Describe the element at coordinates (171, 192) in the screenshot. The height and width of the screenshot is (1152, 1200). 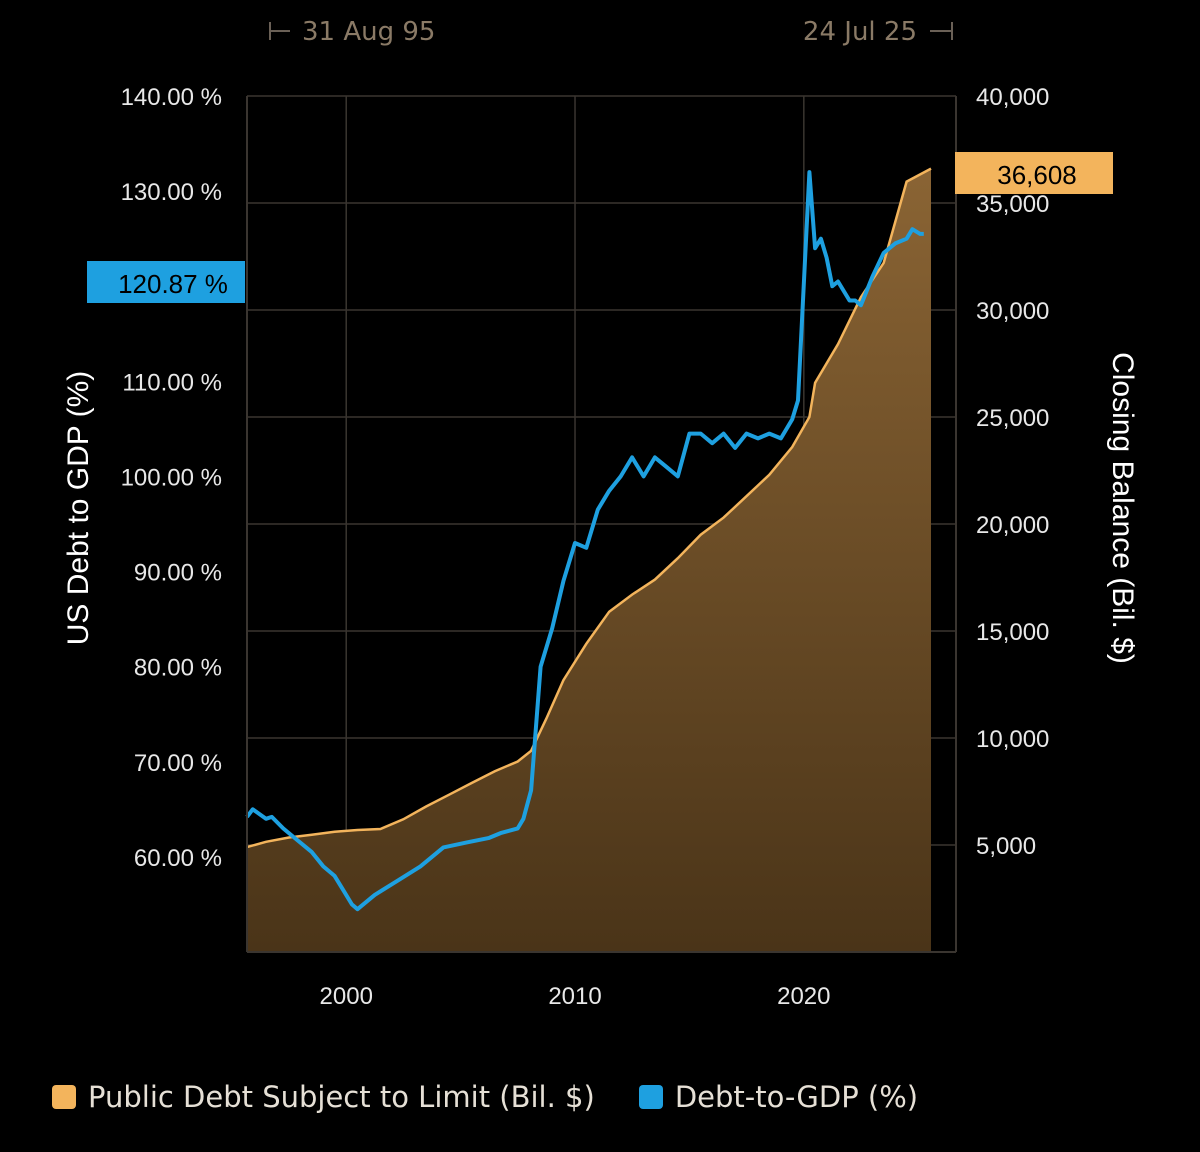
I see `left-tick-label-1: 130.00 %` at that location.